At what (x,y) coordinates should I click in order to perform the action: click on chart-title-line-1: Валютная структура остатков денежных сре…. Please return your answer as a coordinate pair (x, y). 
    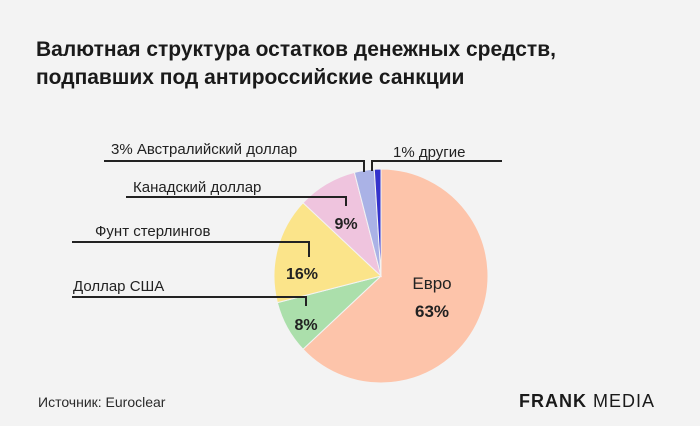
    Looking at the image, I should click on (296, 49).